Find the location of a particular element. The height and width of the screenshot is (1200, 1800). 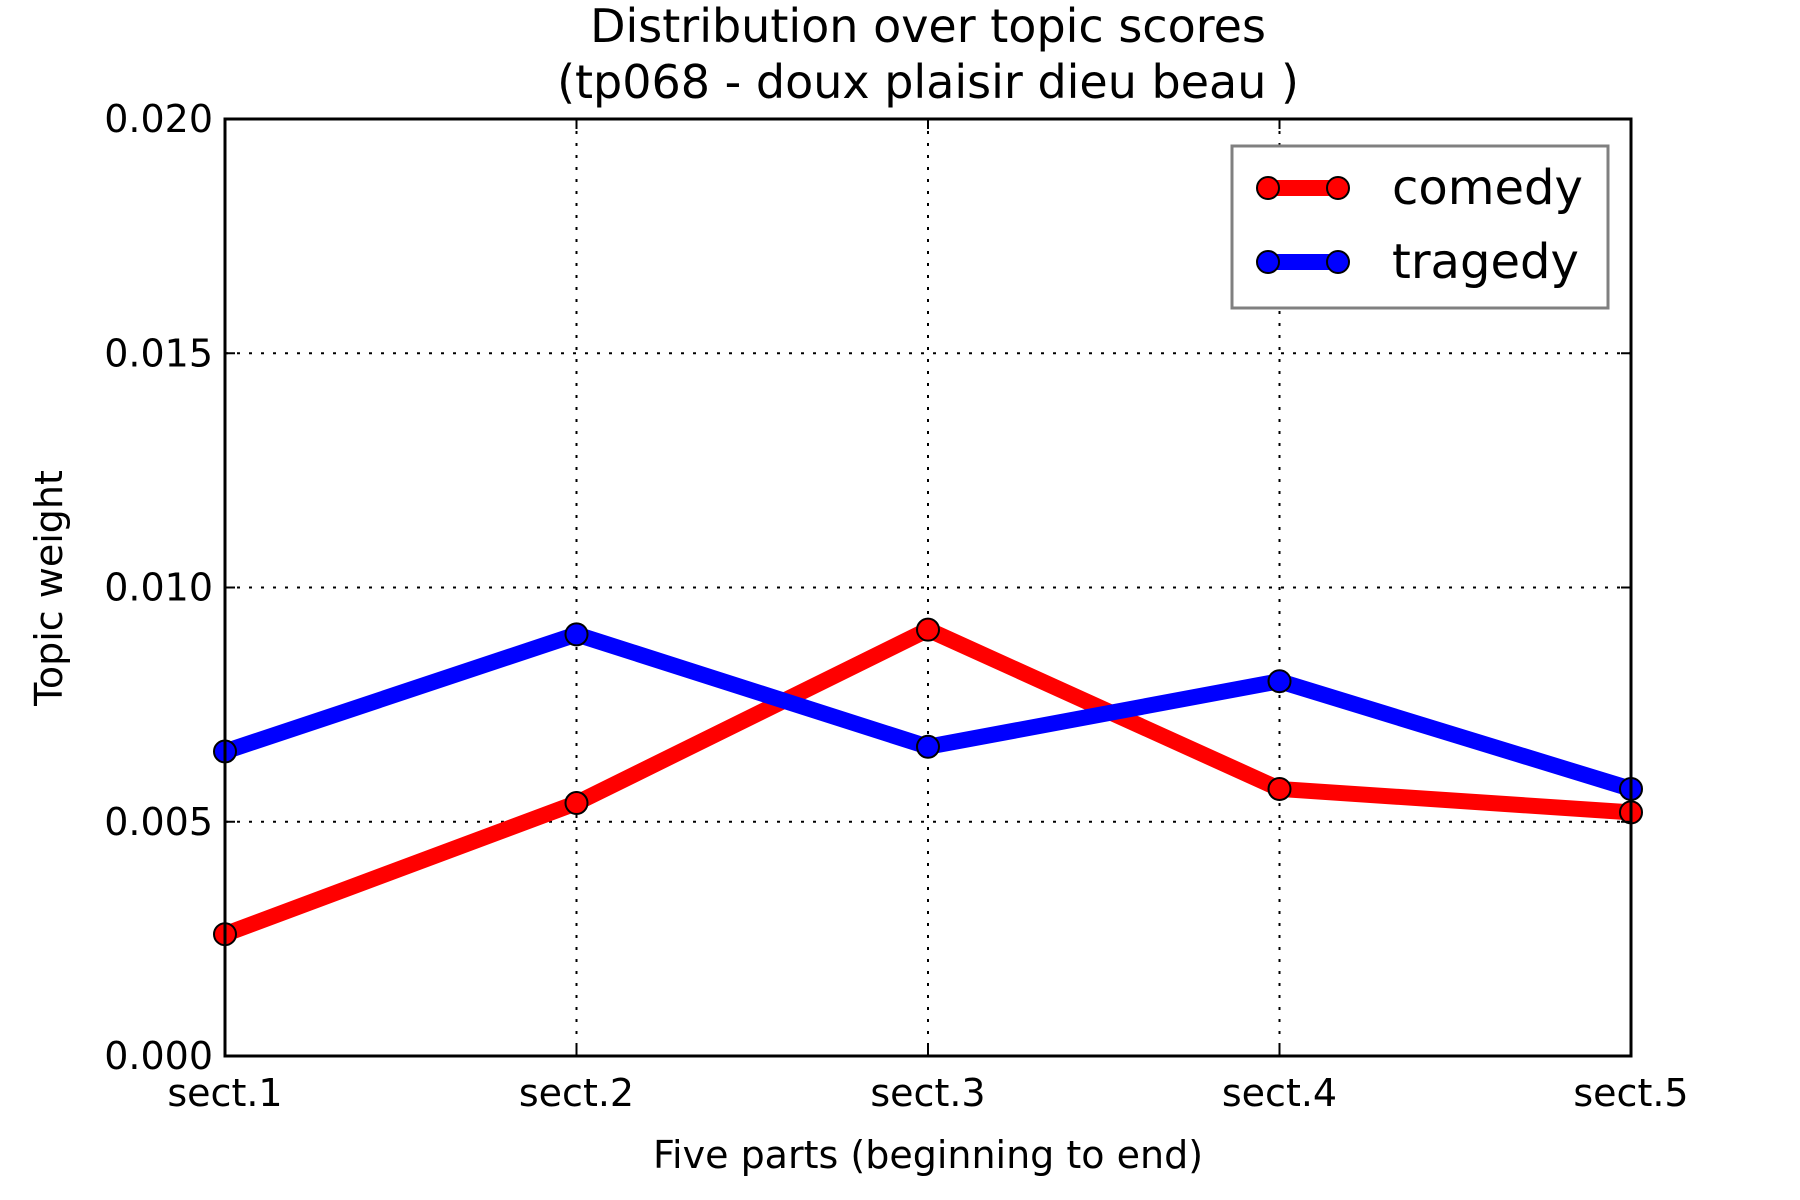

y-tick-label: 0.005 is located at coordinates (158, 822).